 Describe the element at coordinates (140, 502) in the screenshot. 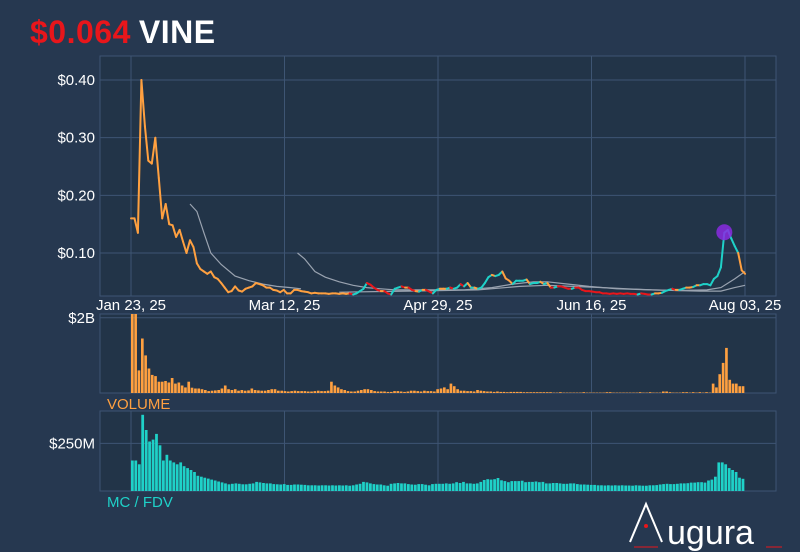

I see `mcap-label: MC / FDV` at that location.